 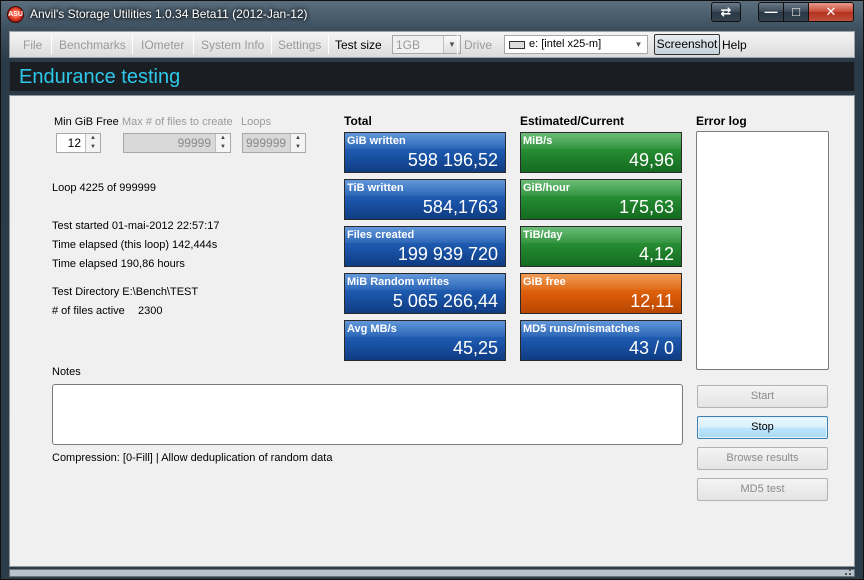 I want to click on stop-button: Stop, so click(x=762, y=427).